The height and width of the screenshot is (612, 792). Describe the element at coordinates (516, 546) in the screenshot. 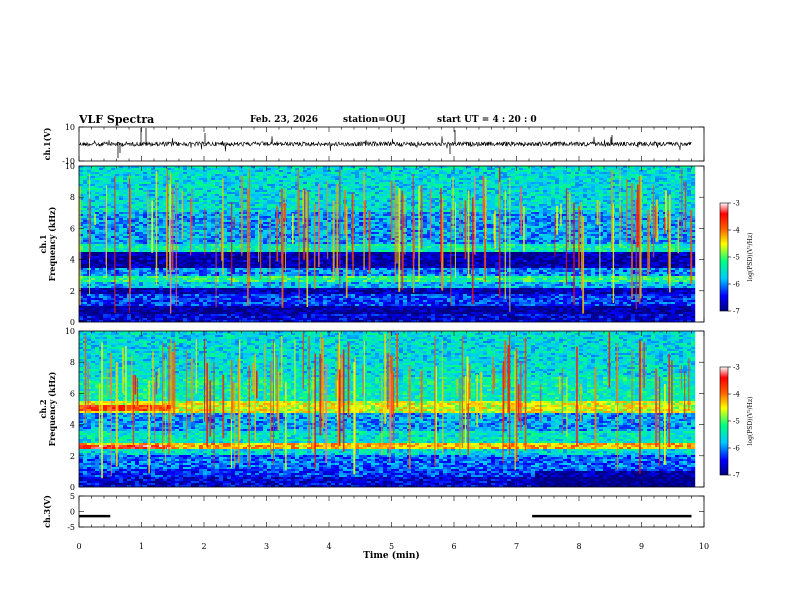

I see `x-tick-7: 7` at that location.